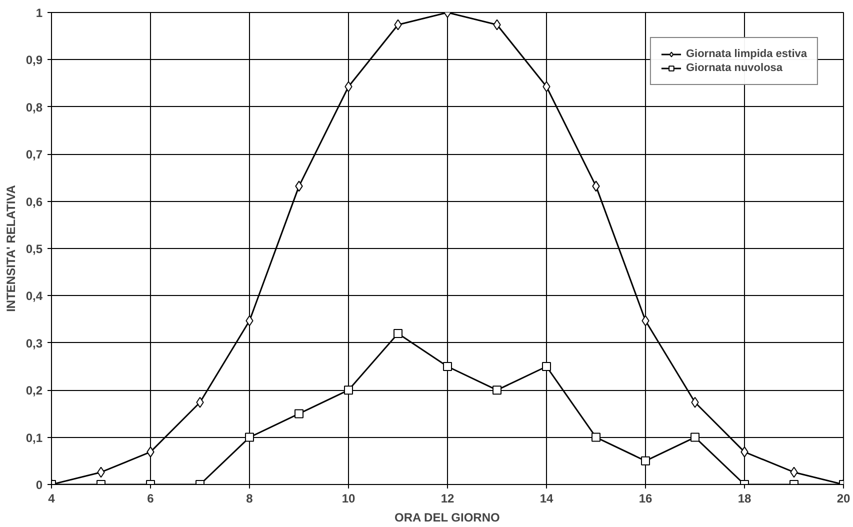  Describe the element at coordinates (447, 517) in the screenshot. I see `x-axis-title: ORA DEL GIORNO` at that location.